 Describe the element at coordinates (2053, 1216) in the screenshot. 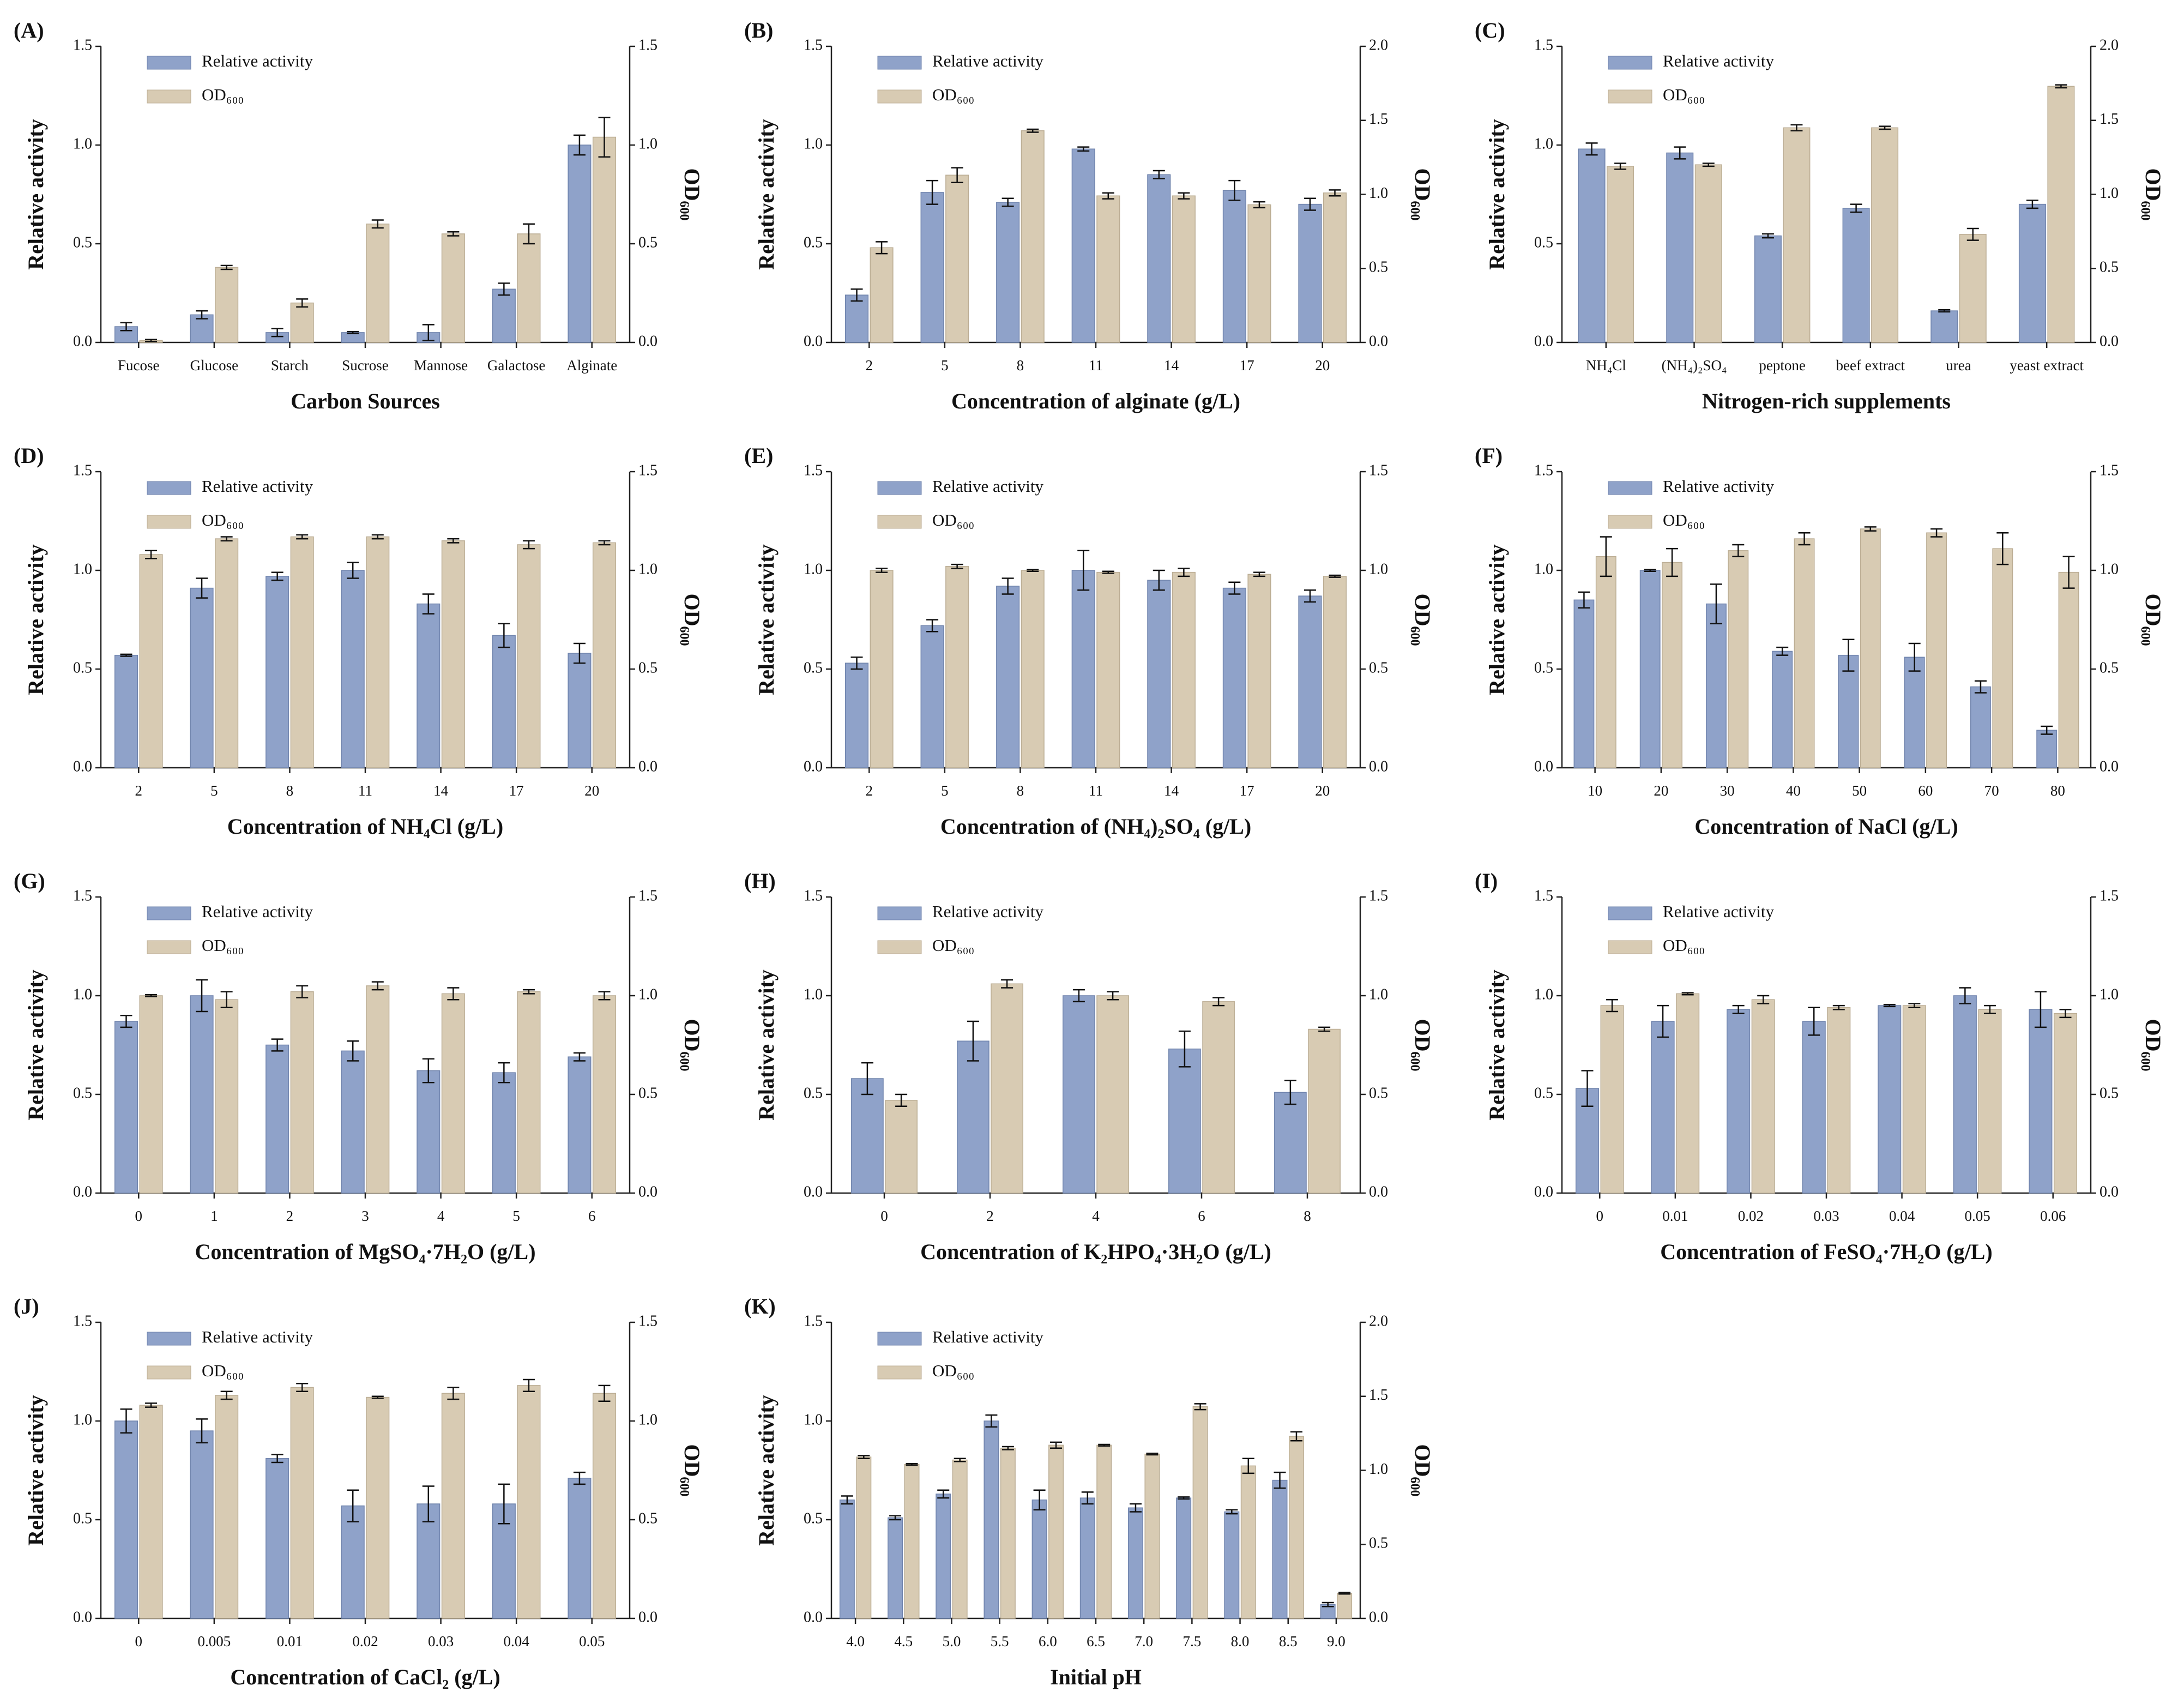

I see `x-tick-label: 0.06` at that location.